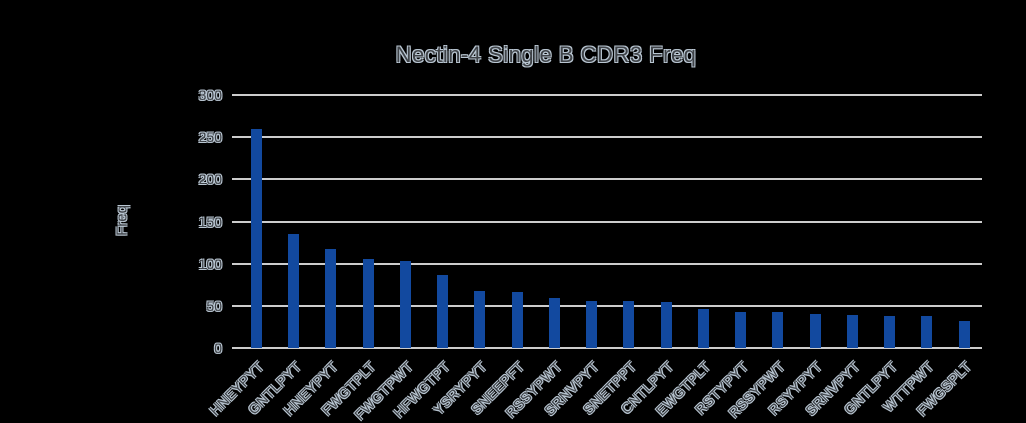 This screenshot has height=423, width=1026. I want to click on y-tick-label-250: 250, so click(210, 137).